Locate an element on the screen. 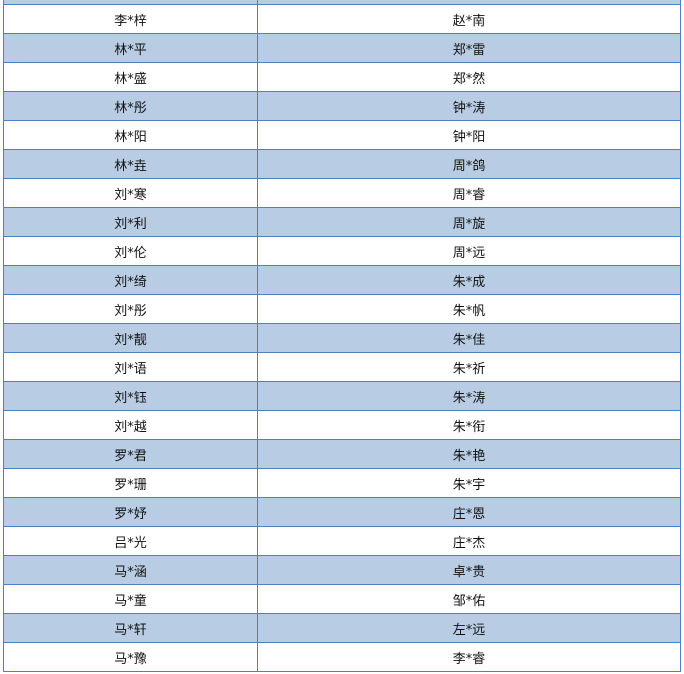 This screenshot has width=684, height=674. name-cell-right: 朱*衔 is located at coordinates (469, 425).